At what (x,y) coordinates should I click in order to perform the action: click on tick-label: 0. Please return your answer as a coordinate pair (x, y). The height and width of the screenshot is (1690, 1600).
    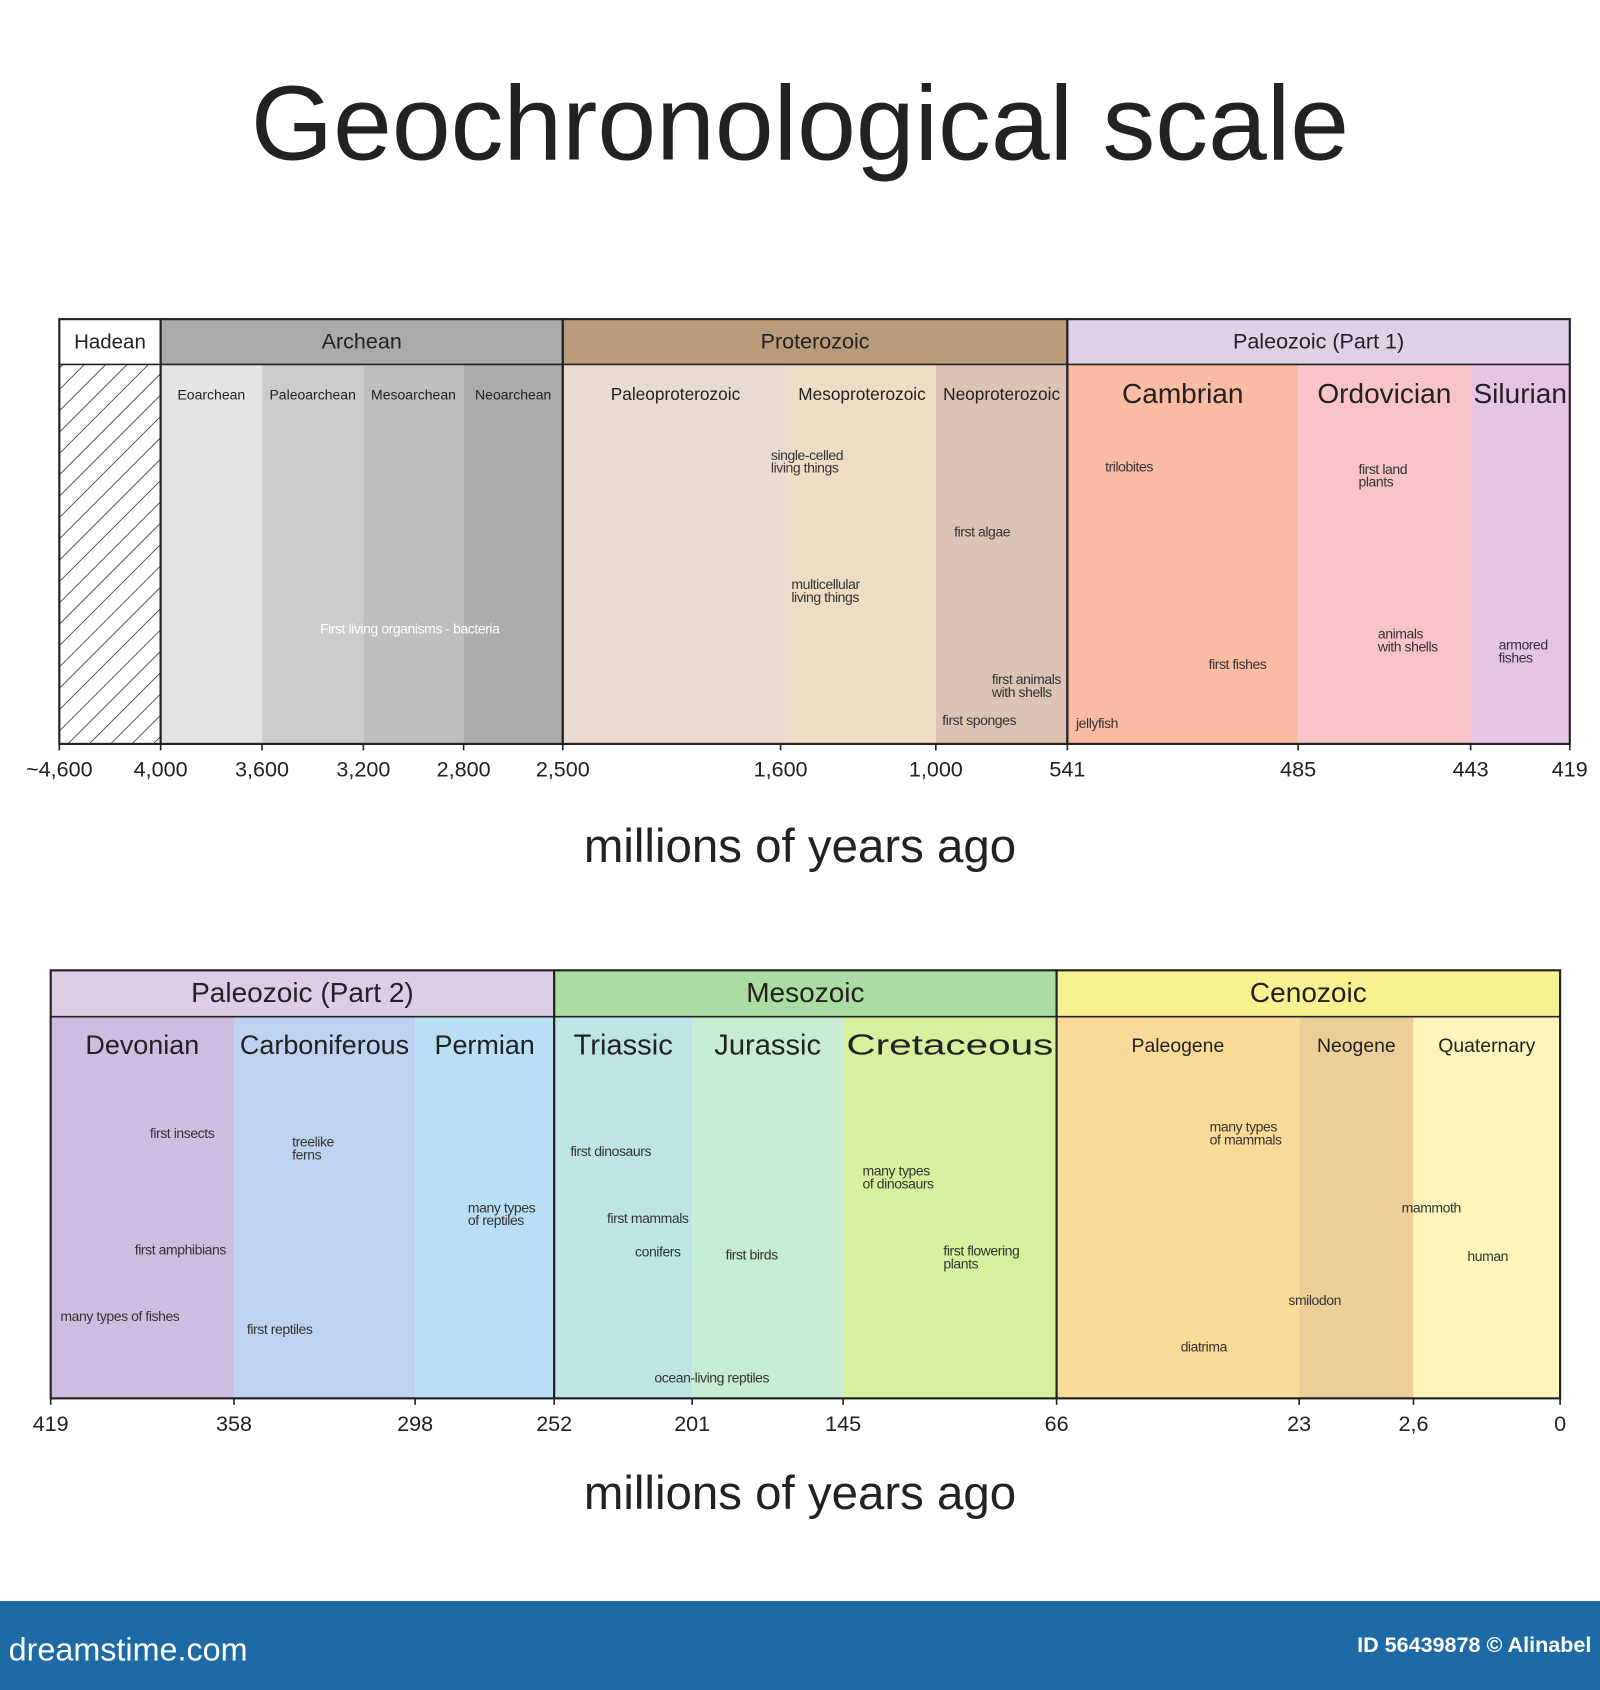
    Looking at the image, I should click on (1560, 1423).